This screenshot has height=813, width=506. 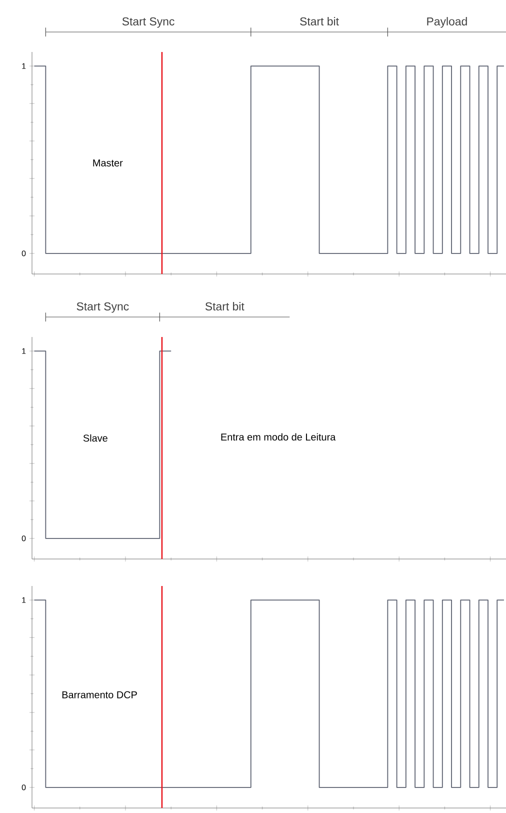 I want to click on text: Payload, so click(x=447, y=22).